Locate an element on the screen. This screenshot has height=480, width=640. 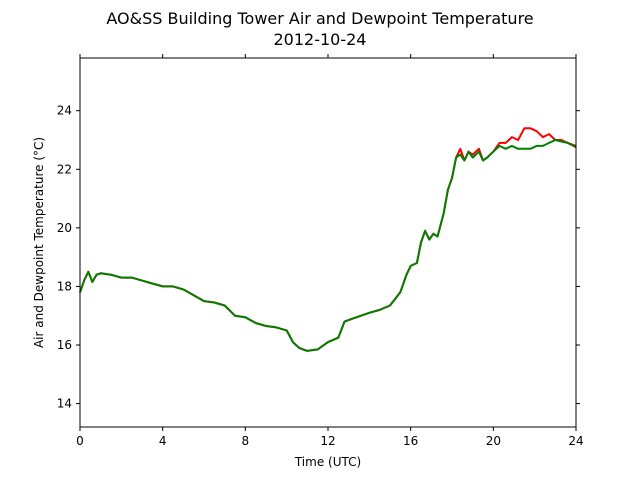
x-tick-label-3: 12 is located at coordinates (327, 441).